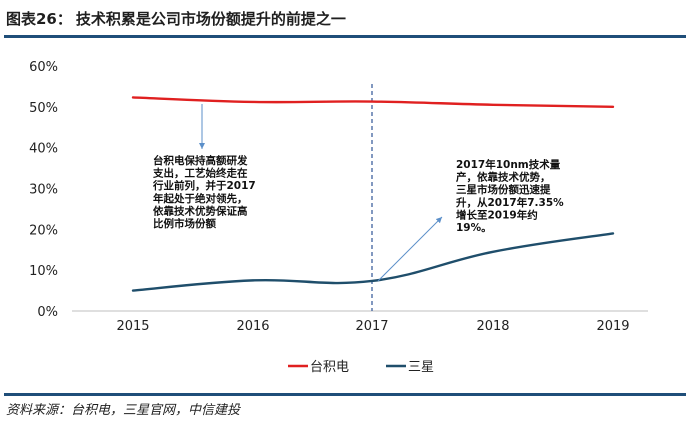 This screenshot has height=431, width=686. I want to click on x-tick-label: 2018, so click(492, 326).